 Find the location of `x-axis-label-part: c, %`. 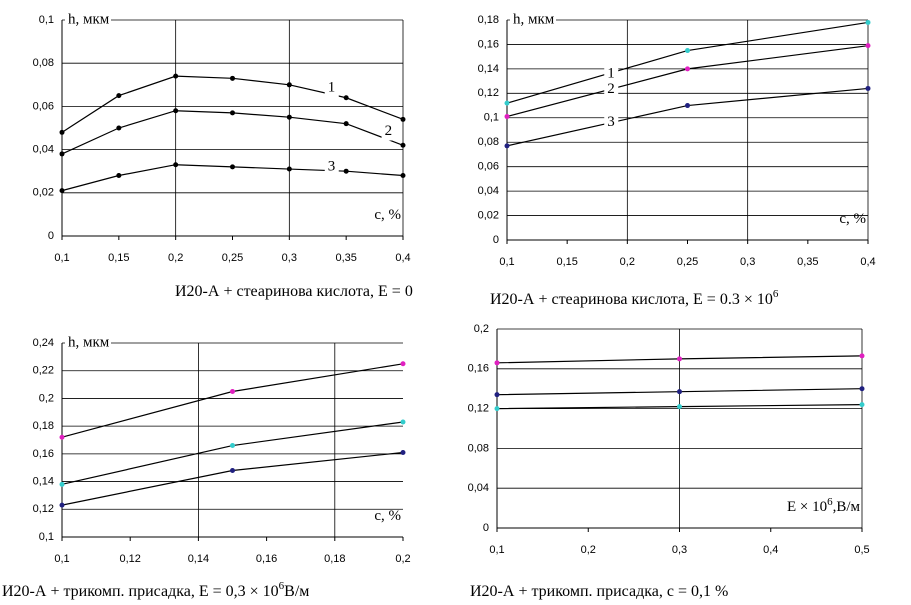

x-axis-label-part: c, % is located at coordinates (387, 215).